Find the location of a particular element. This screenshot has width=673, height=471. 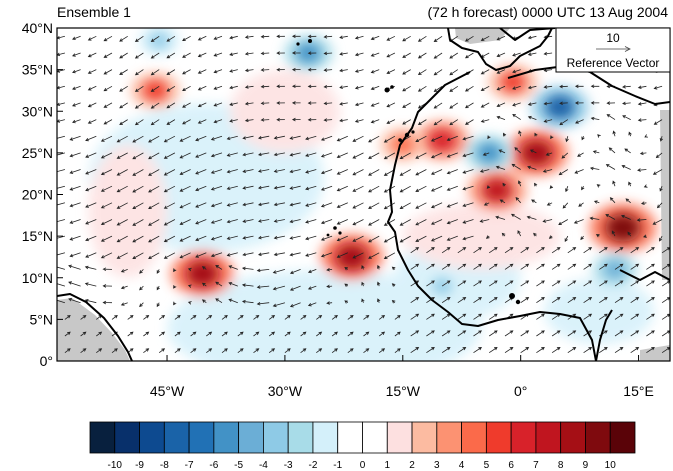

colorbar-label: 9 is located at coordinates (586, 465).